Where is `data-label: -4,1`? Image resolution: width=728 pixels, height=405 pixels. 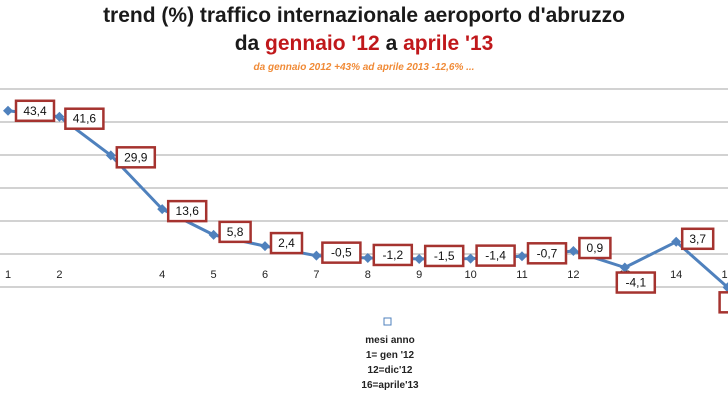
data-label: -4,1 is located at coordinates (635, 283).